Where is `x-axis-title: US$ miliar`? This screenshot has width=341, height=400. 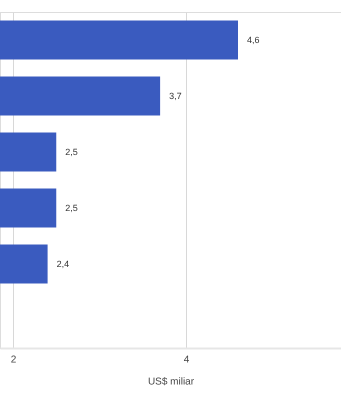
x-axis-title: US$ miliar is located at coordinates (171, 382).